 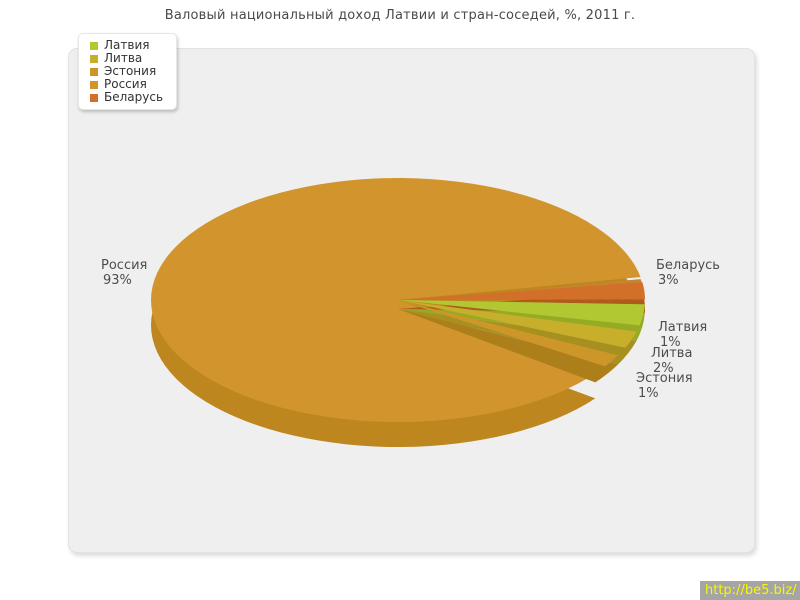 What do you see at coordinates (750, 590) in the screenshot?
I see `watermark-link: http://be5.biz/` at bounding box center [750, 590].